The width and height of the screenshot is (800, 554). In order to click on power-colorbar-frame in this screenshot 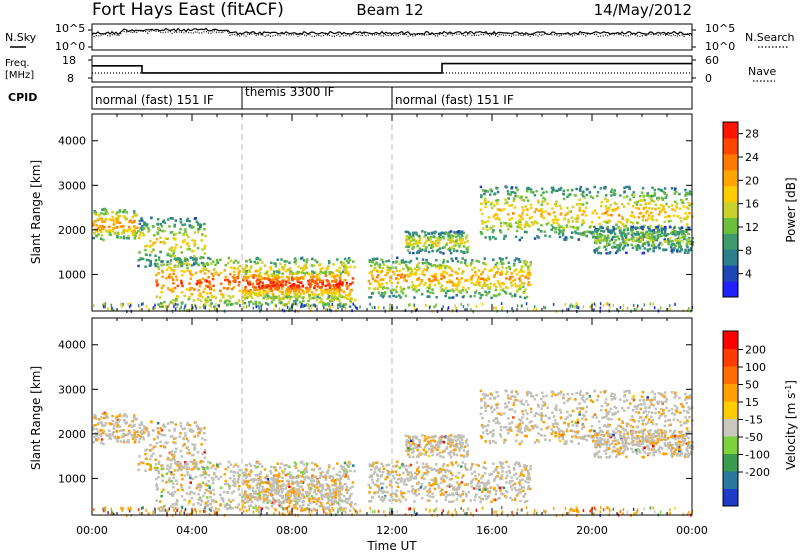, I will do `click(730, 209)`.